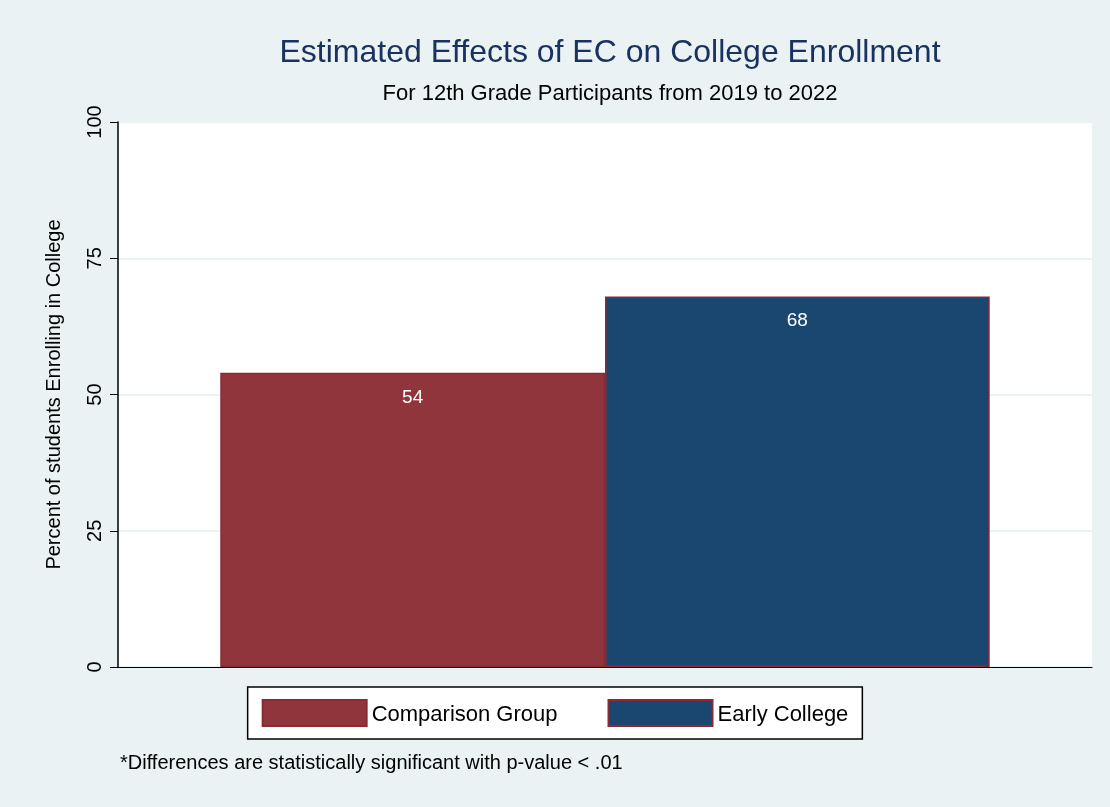 This screenshot has height=807, width=1110. What do you see at coordinates (610, 92) in the screenshot?
I see `chart-subtitle: For 12th Grade Participants from 2019 to 2022` at bounding box center [610, 92].